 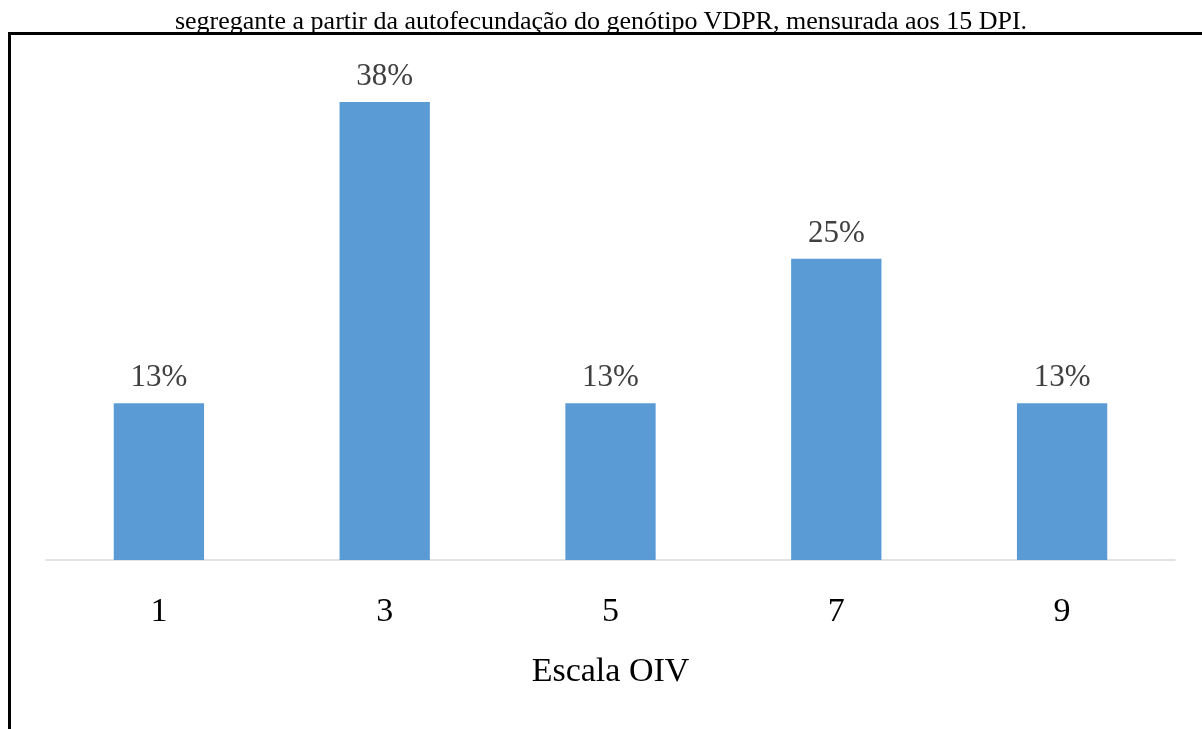 What do you see at coordinates (836, 231) in the screenshot?
I see `data-label: 25%` at bounding box center [836, 231].